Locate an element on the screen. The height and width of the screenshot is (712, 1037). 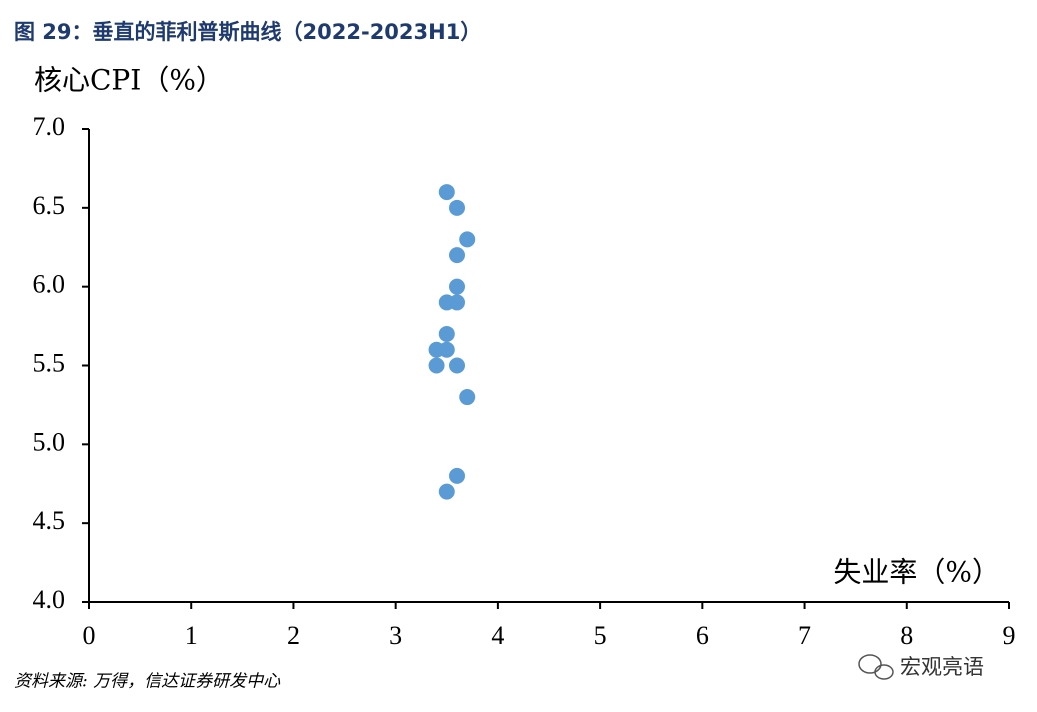
chart-title: 图 29：垂直的菲利普斯曲线（2022-2023H1） is located at coordinates (247, 32).